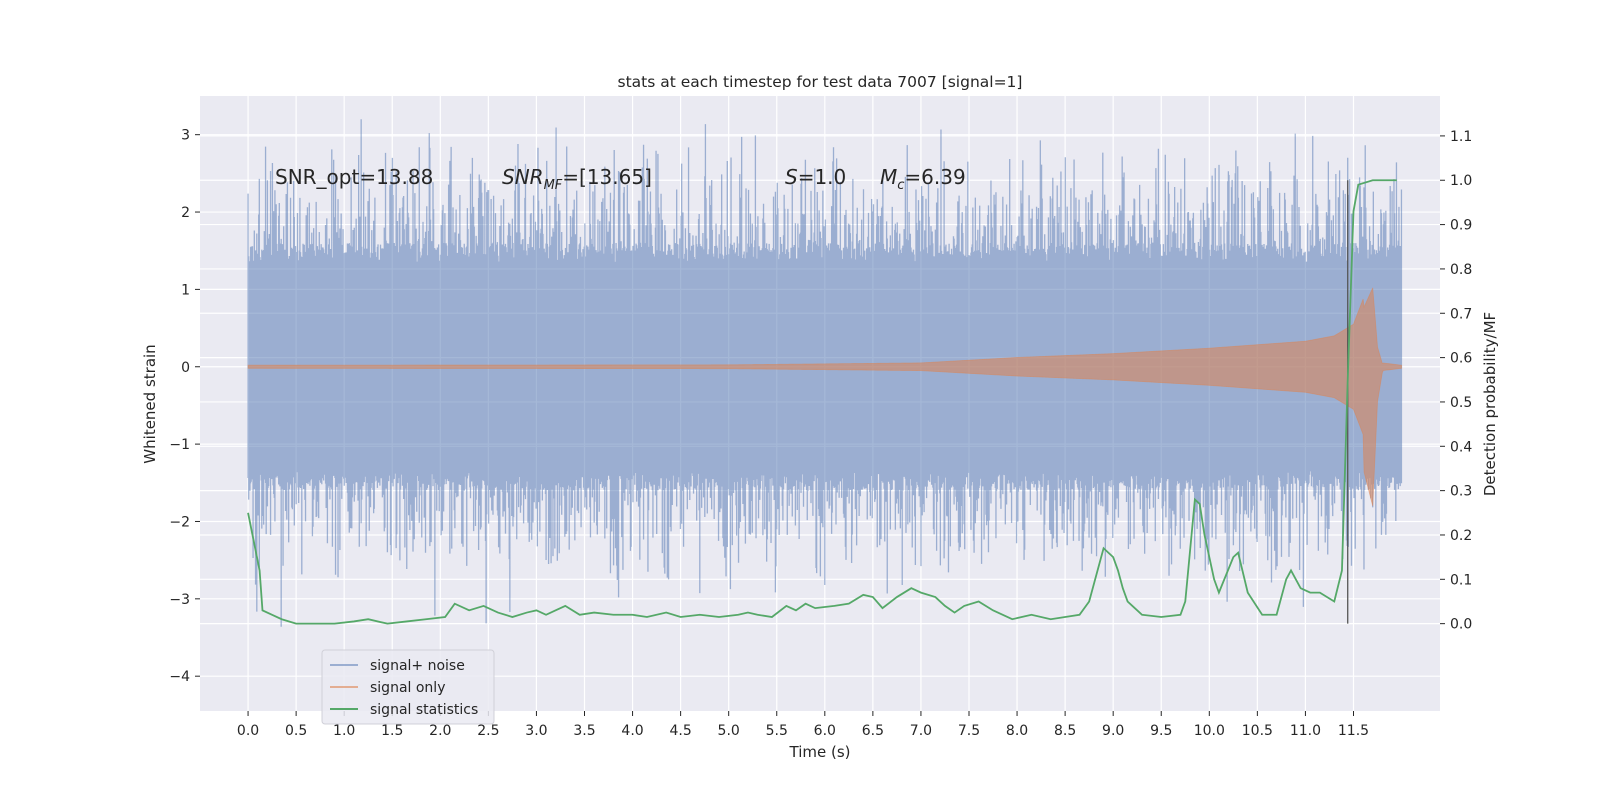 This screenshot has height=800, width=1600. What do you see at coordinates (248, 731) in the screenshot?
I see `x-tick-label: 0.0` at bounding box center [248, 731].